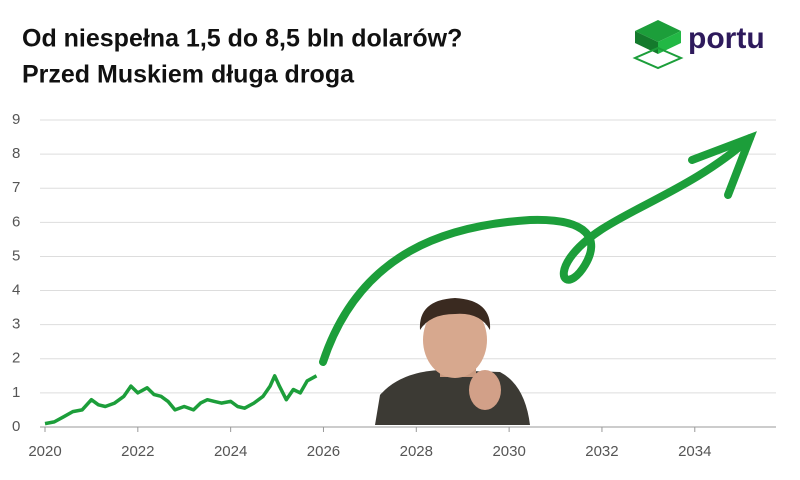  I want to click on y-tick-label: 8, so click(16, 153).